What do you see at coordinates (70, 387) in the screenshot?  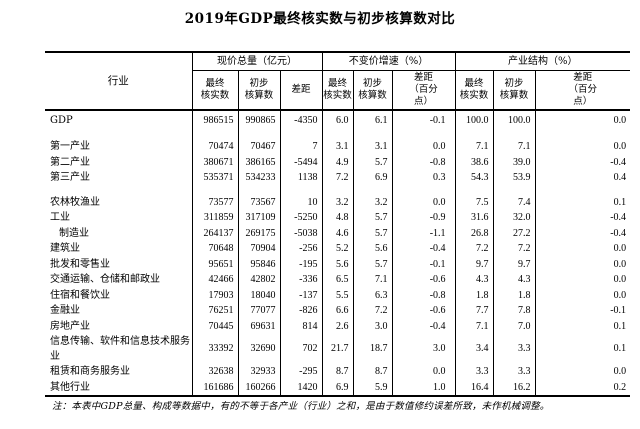 I see `industry-cell: 其他行业` at bounding box center [70, 387].